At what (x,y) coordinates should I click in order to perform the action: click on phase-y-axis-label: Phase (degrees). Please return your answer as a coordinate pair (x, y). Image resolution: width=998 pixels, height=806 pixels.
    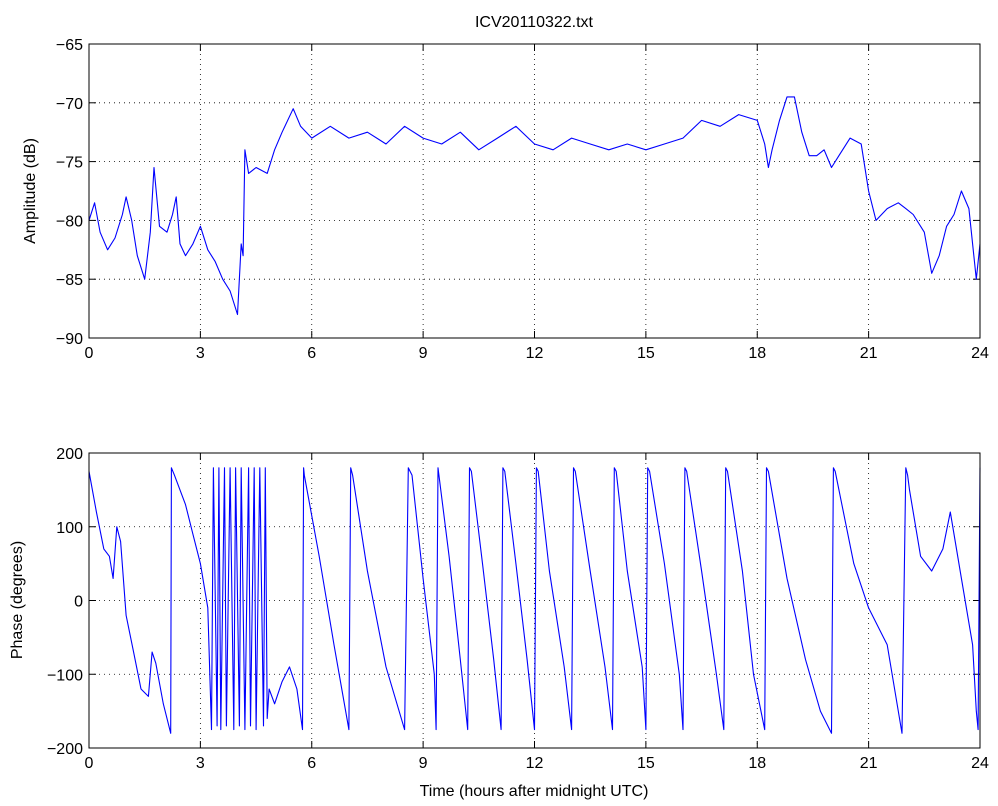
    Looking at the image, I should click on (17, 600).